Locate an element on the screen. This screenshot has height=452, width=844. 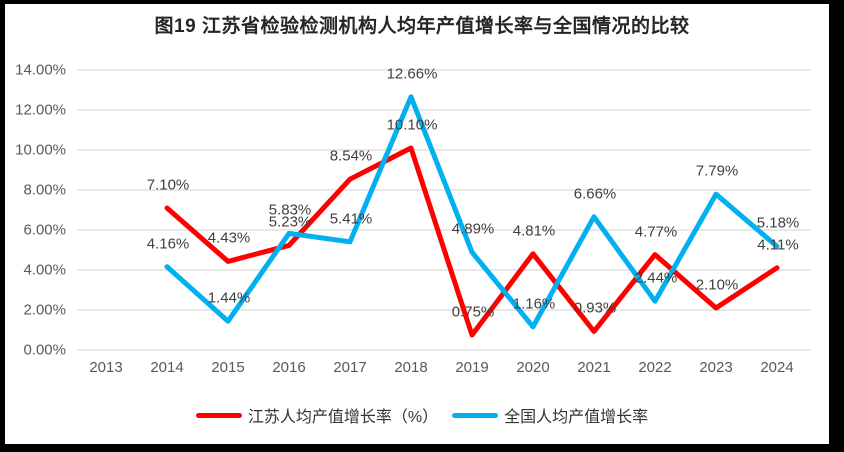
x-tick-label: 2024 is located at coordinates (777, 367).